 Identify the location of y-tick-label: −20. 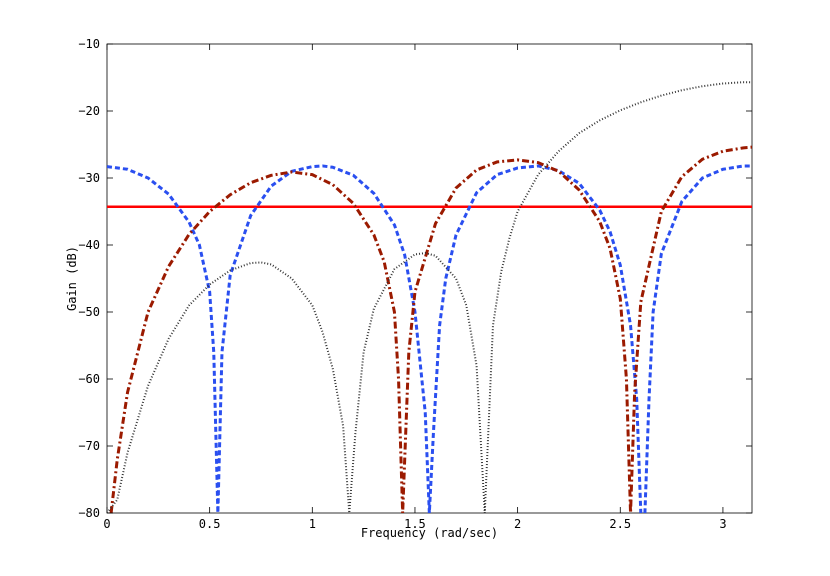
(89, 111).